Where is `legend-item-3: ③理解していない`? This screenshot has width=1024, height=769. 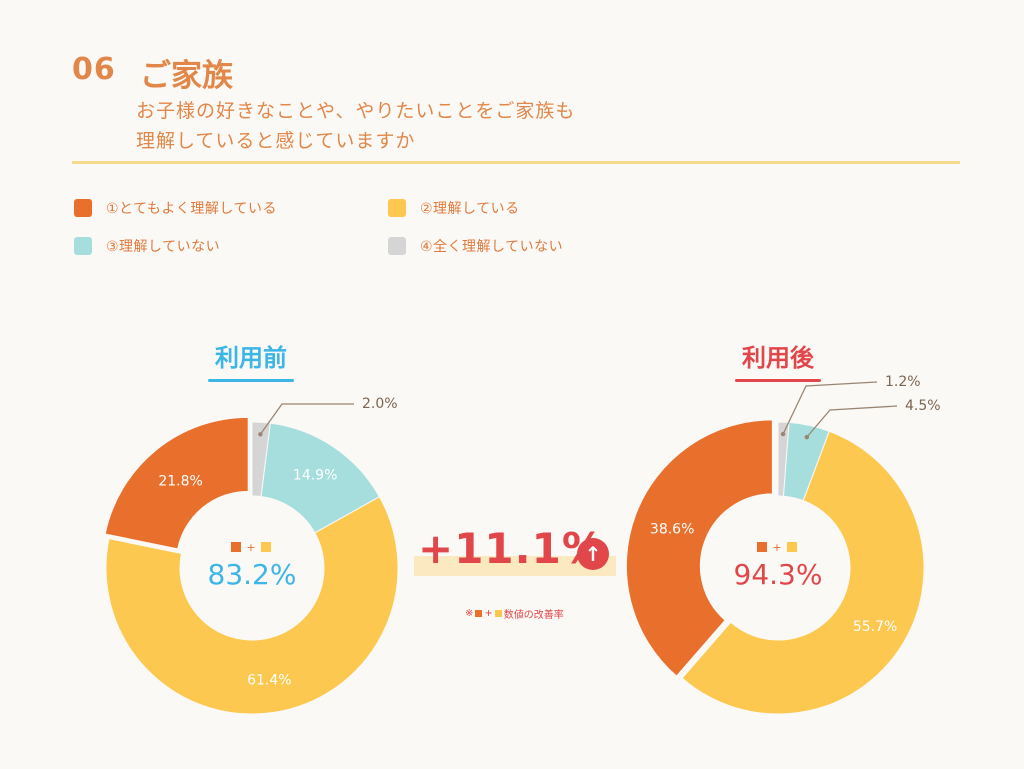
legend-item-3: ③理解していない is located at coordinates (147, 246).